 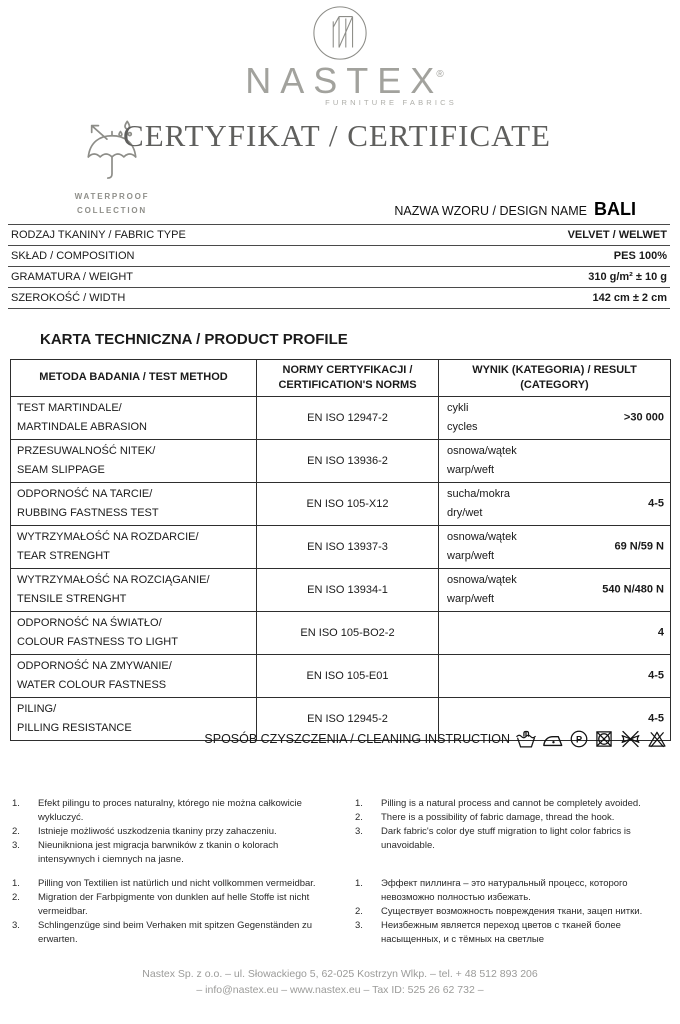 I want to click on brand-logo: NASTEX® FURNITURE FABRICS, so click(x=340, y=55).